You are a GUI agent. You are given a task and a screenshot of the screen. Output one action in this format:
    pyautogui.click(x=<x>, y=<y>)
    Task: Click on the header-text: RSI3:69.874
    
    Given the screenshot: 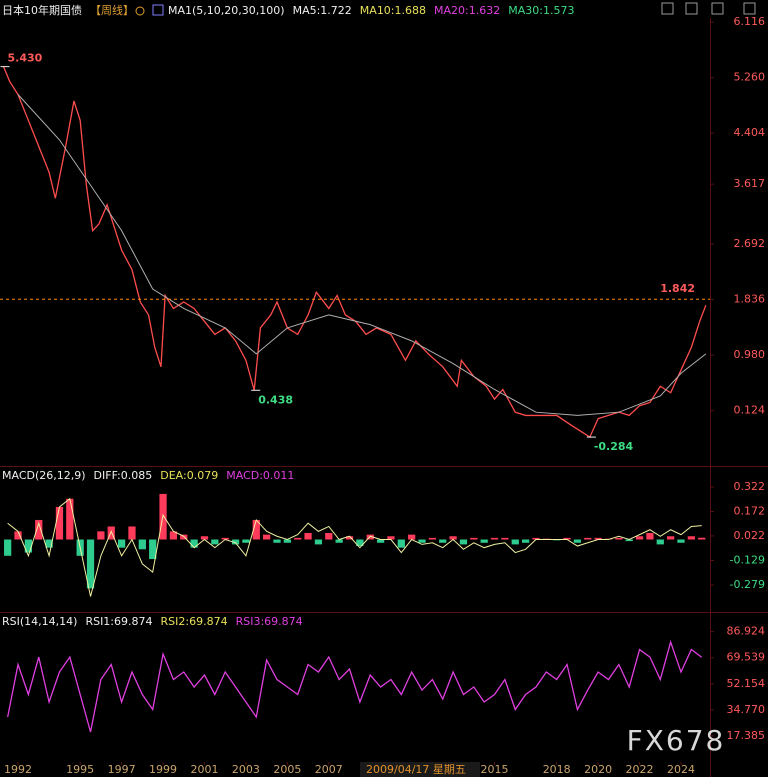 What is the action you would take?
    pyautogui.click(x=269, y=621)
    